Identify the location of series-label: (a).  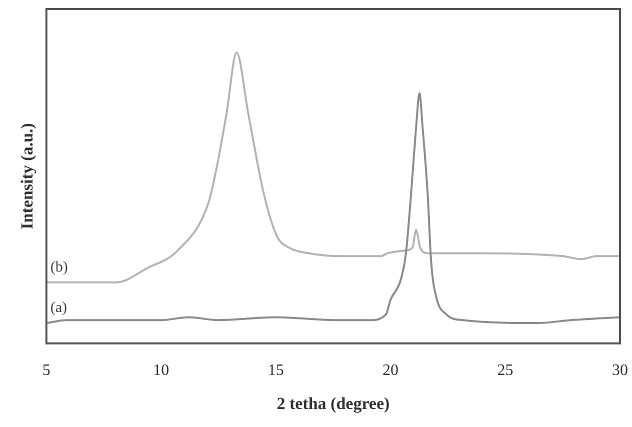
(59, 308).